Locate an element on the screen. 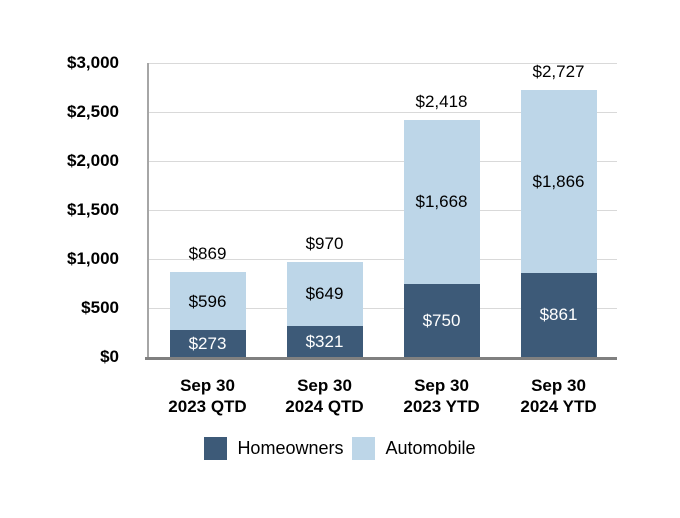 The height and width of the screenshot is (518, 680). x-tick-label: Sep 30 2023 YTD is located at coordinates (442, 396).